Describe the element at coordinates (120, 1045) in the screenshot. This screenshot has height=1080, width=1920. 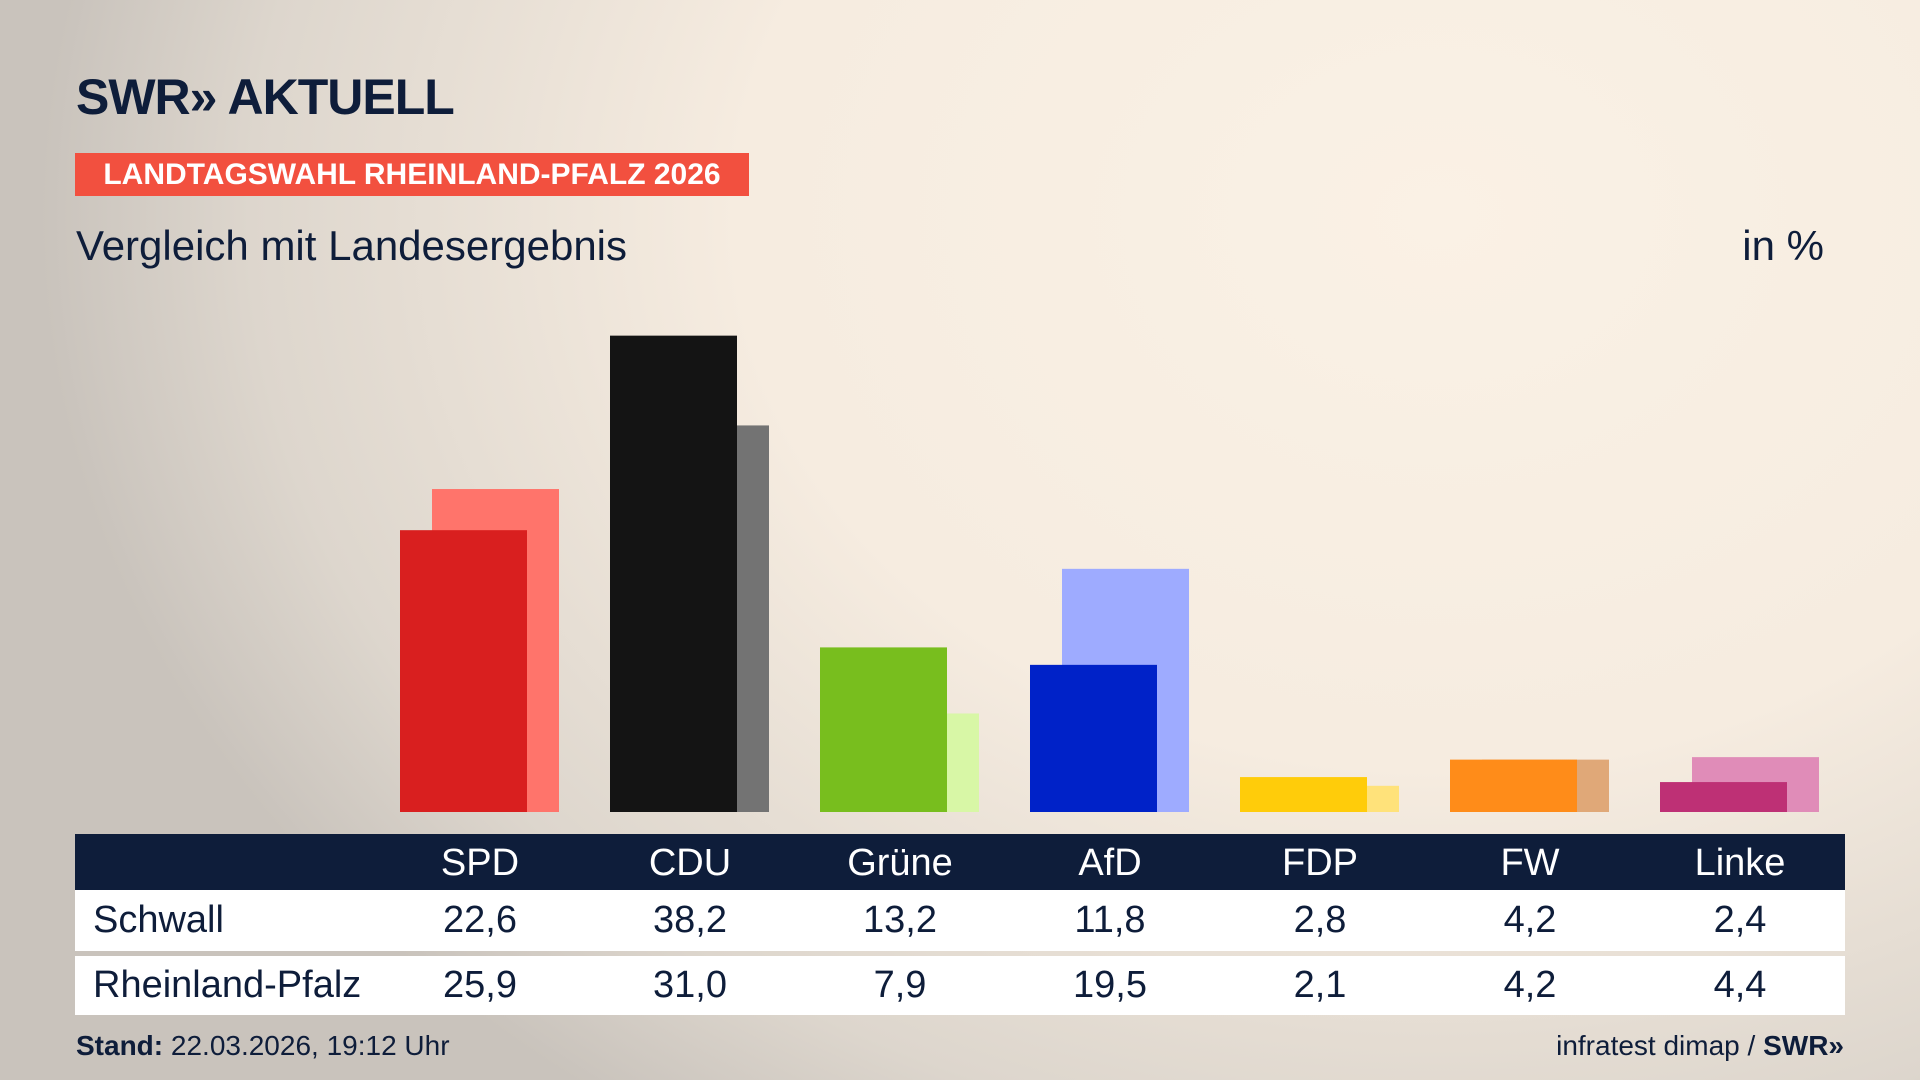
I see `stand-label: Stand:` at that location.